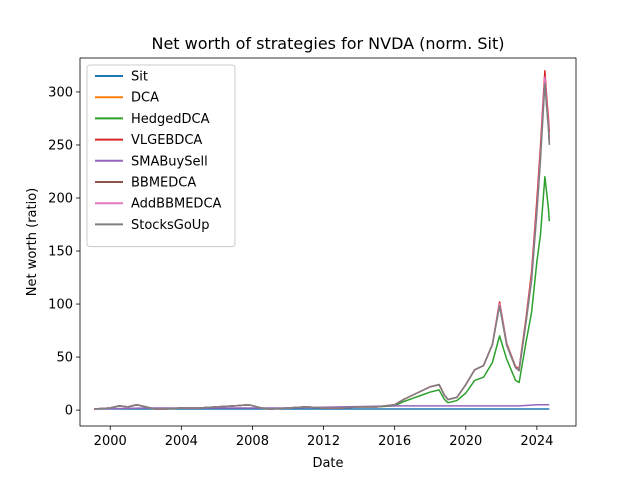  I want to click on x-tick-label: 2020, so click(465, 441).